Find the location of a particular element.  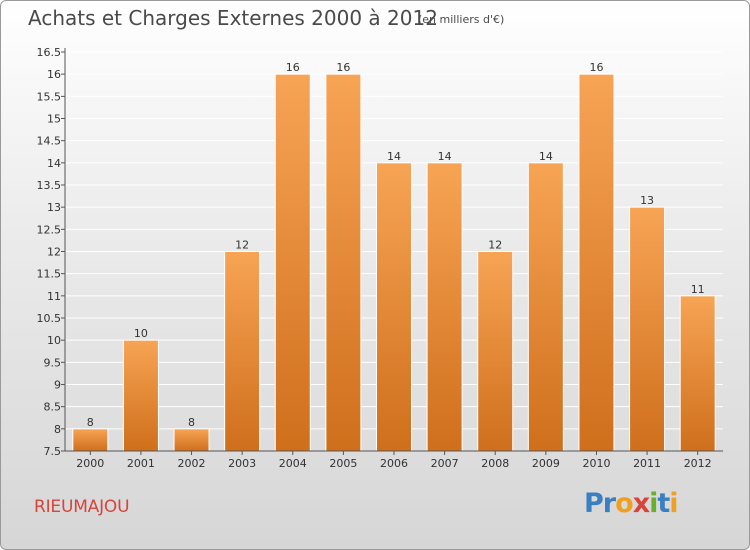

y-tick-label: 10 is located at coordinates (54, 340).